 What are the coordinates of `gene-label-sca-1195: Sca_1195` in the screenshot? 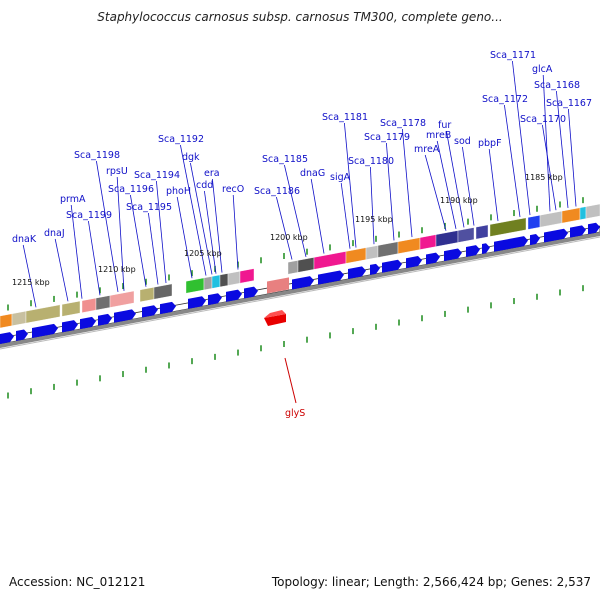 It's located at (149, 207).